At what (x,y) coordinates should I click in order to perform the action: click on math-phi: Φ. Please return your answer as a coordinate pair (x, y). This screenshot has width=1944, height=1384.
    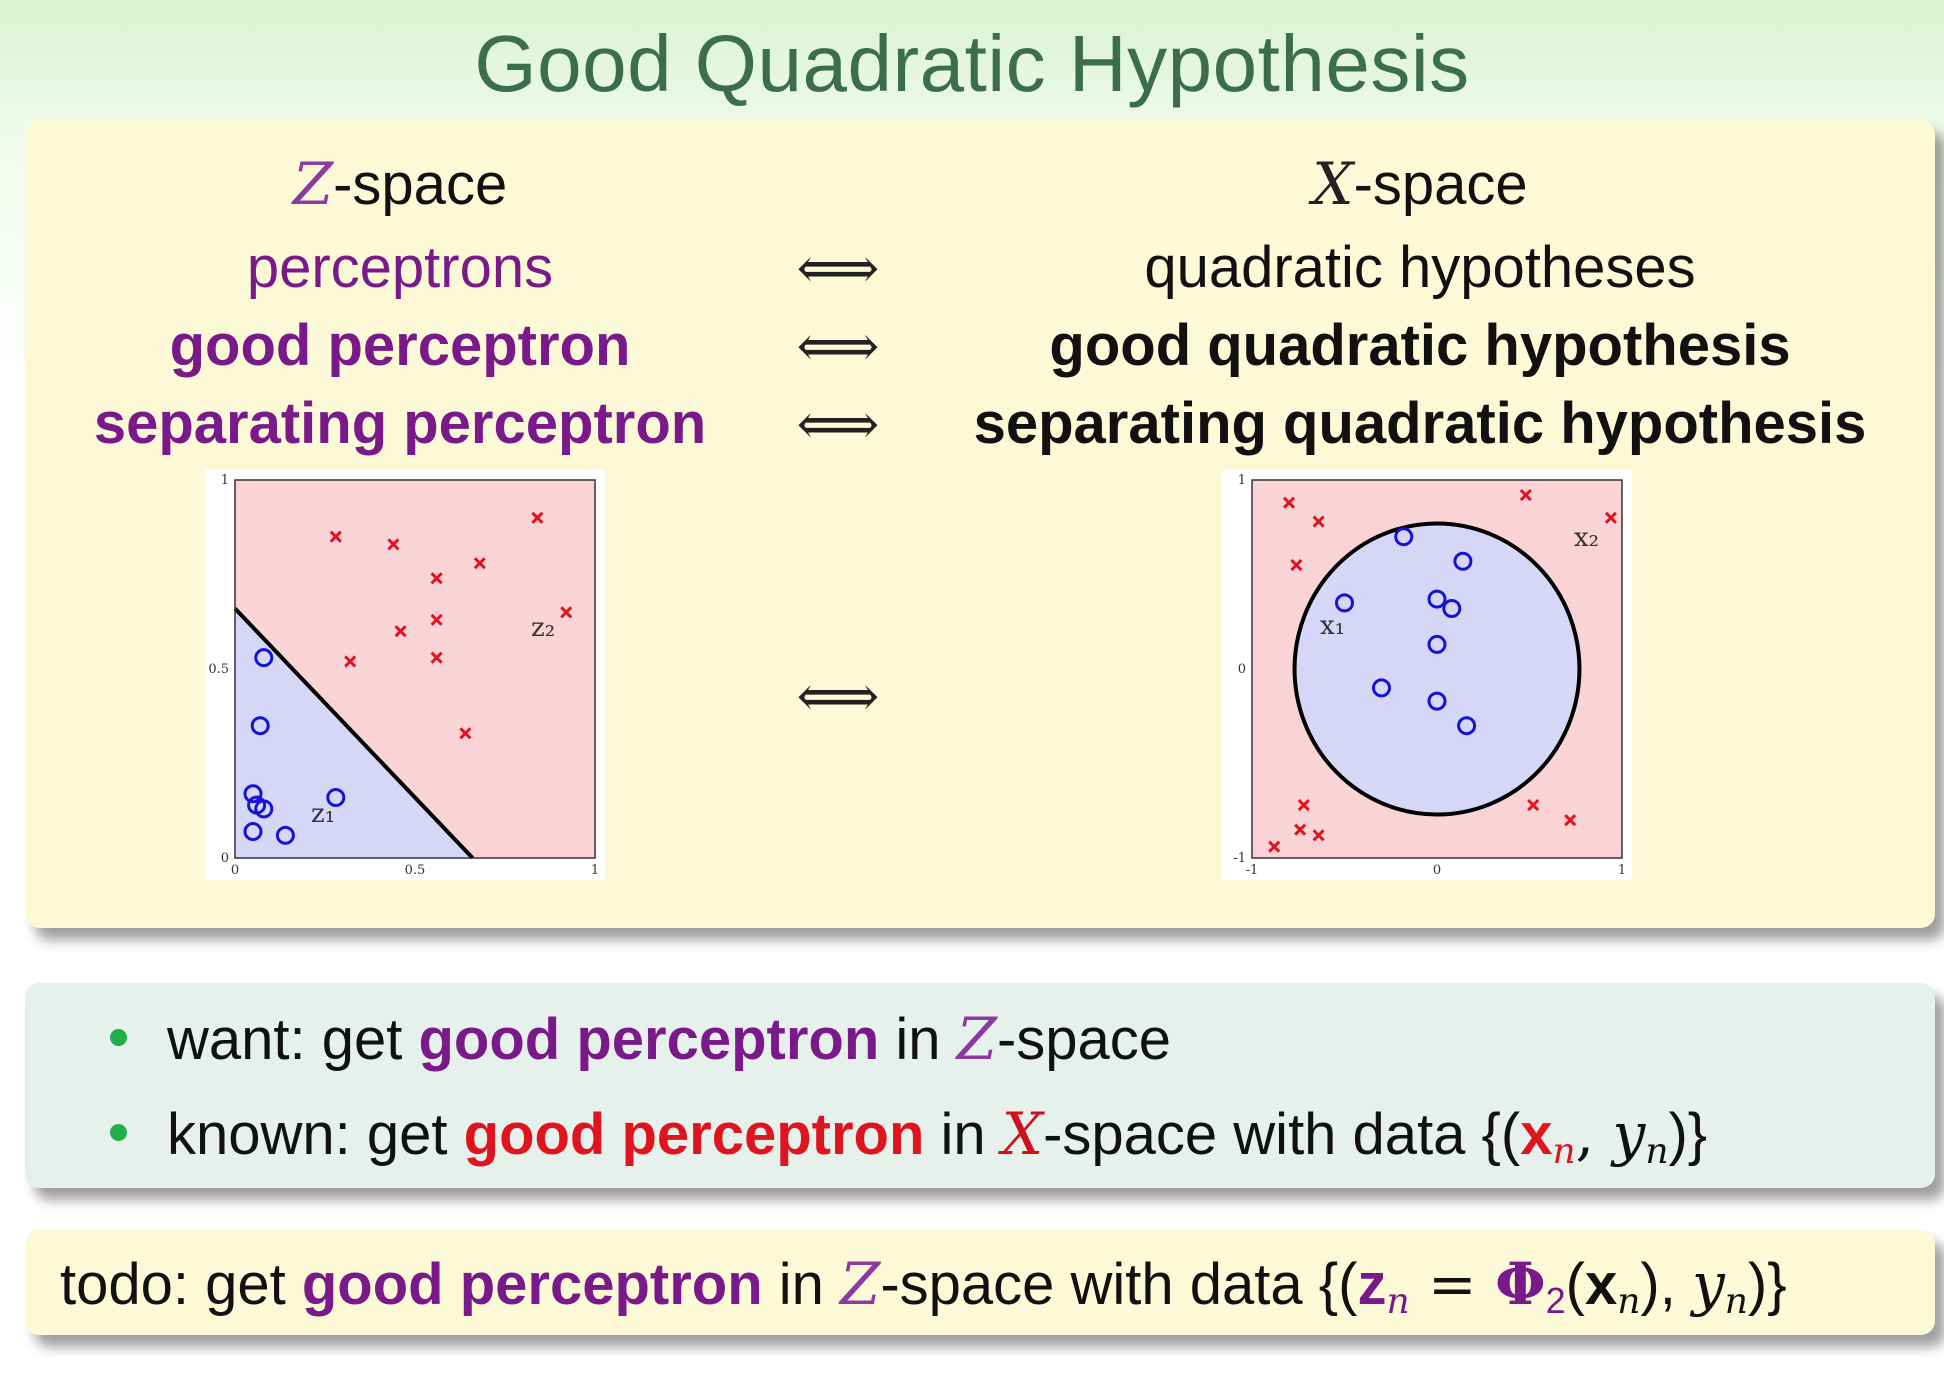
    Looking at the image, I should click on (1520, 1284).